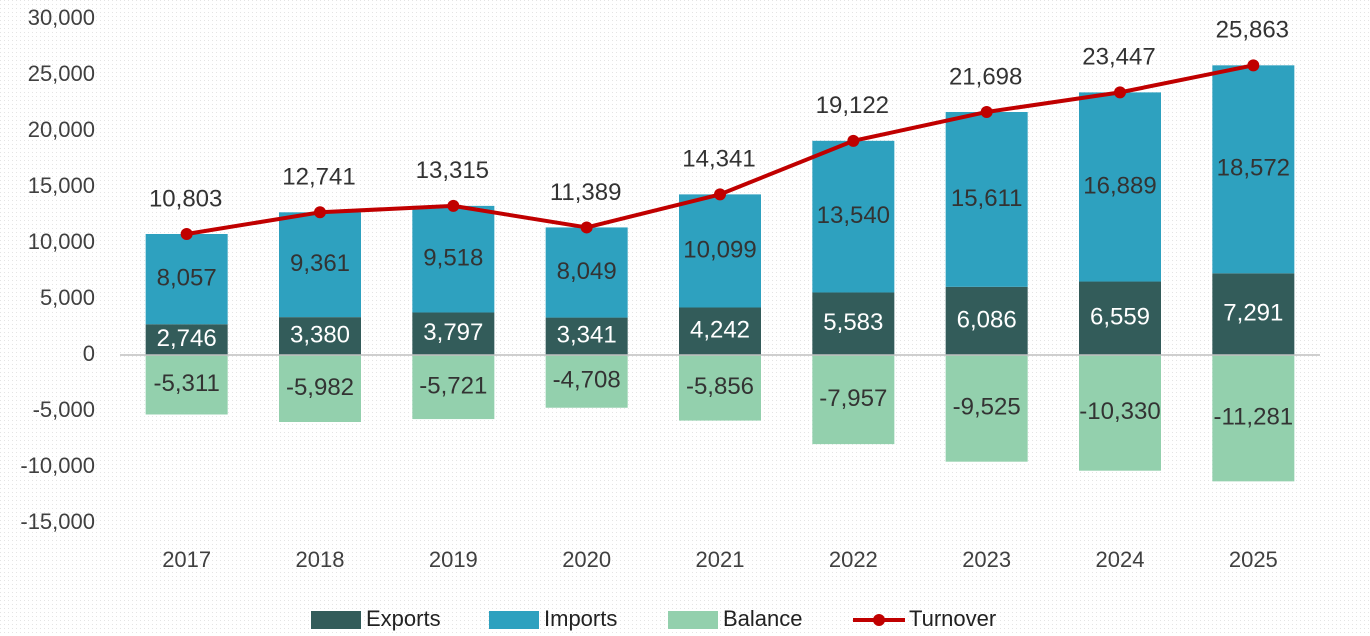  Describe the element at coordinates (57, 465) in the screenshot. I see `y-tick-label: -10,000` at that location.